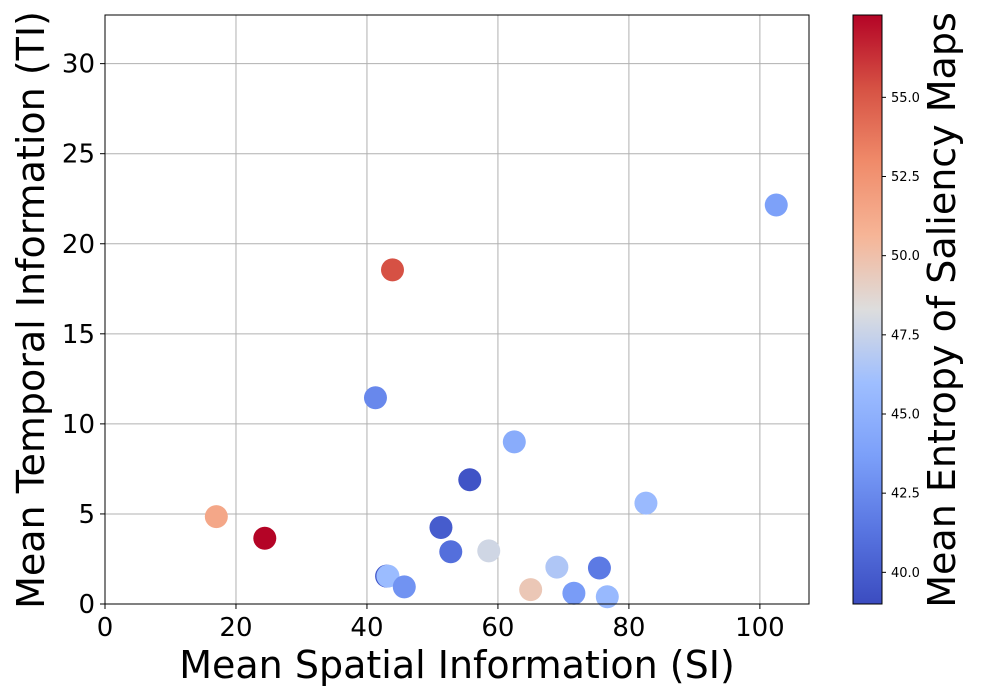 The height and width of the screenshot is (700, 1000). I want to click on x-tick-label: 40, so click(366, 628).